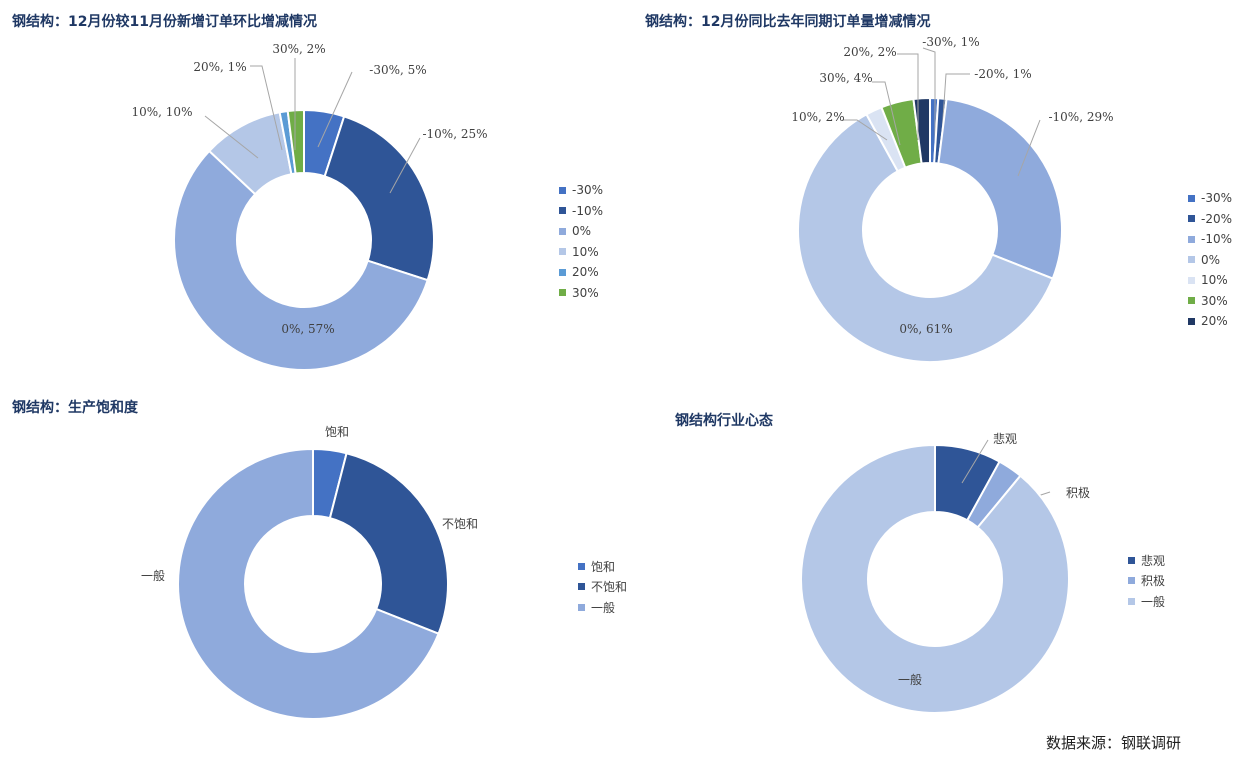 This screenshot has height=761, width=1251. I want to click on slice-data-label: 20%, 2%, so click(869, 52).